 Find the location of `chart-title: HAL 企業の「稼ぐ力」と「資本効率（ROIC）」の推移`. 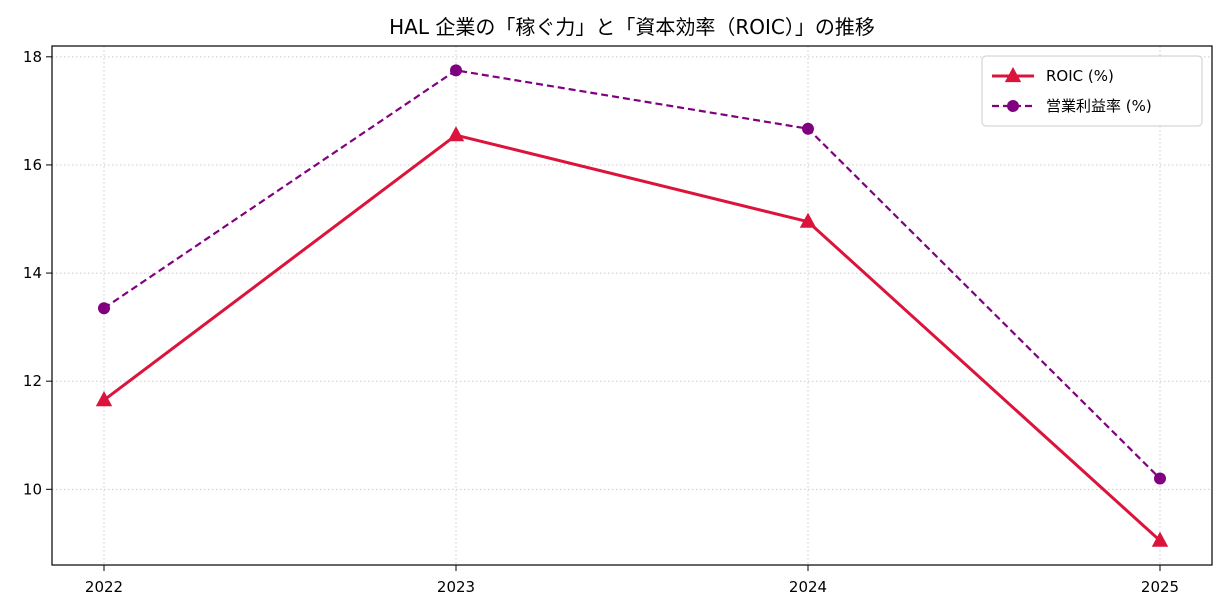

chart-title: HAL 企業の「稼ぐ力」と「資本効率（ROIC）」の推移 is located at coordinates (632, 27).